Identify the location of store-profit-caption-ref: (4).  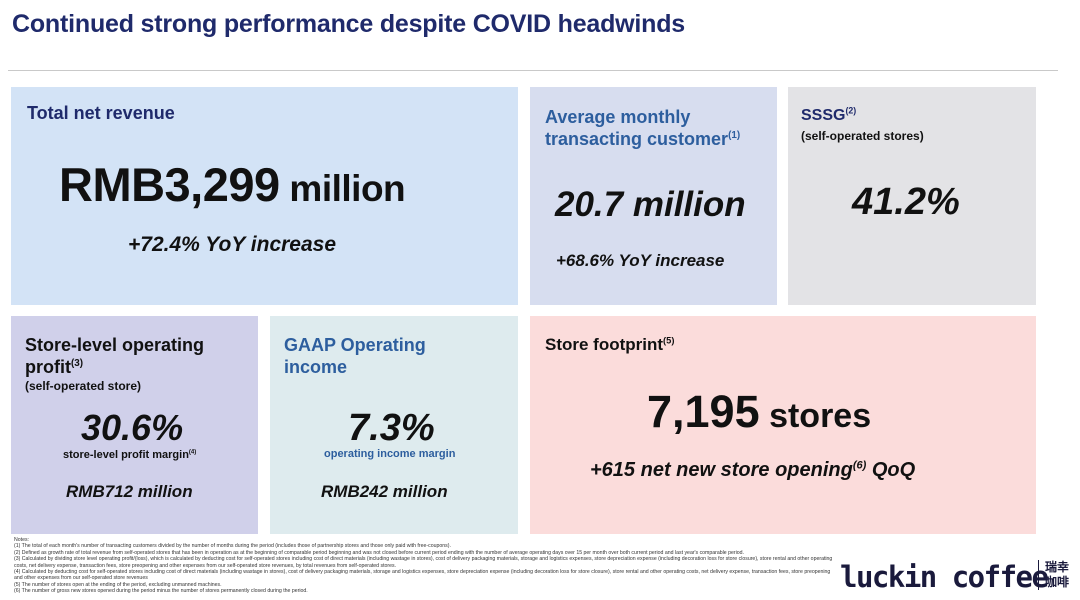
(192, 452).